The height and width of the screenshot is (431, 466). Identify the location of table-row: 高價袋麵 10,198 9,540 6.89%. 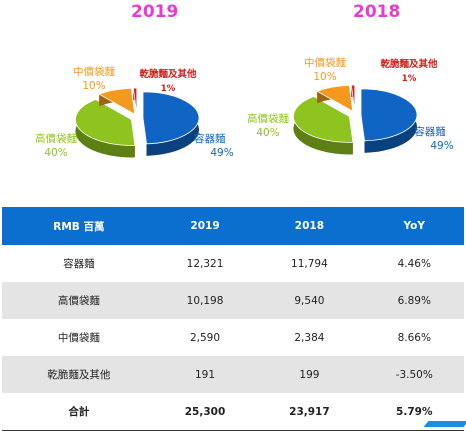
(233, 300).